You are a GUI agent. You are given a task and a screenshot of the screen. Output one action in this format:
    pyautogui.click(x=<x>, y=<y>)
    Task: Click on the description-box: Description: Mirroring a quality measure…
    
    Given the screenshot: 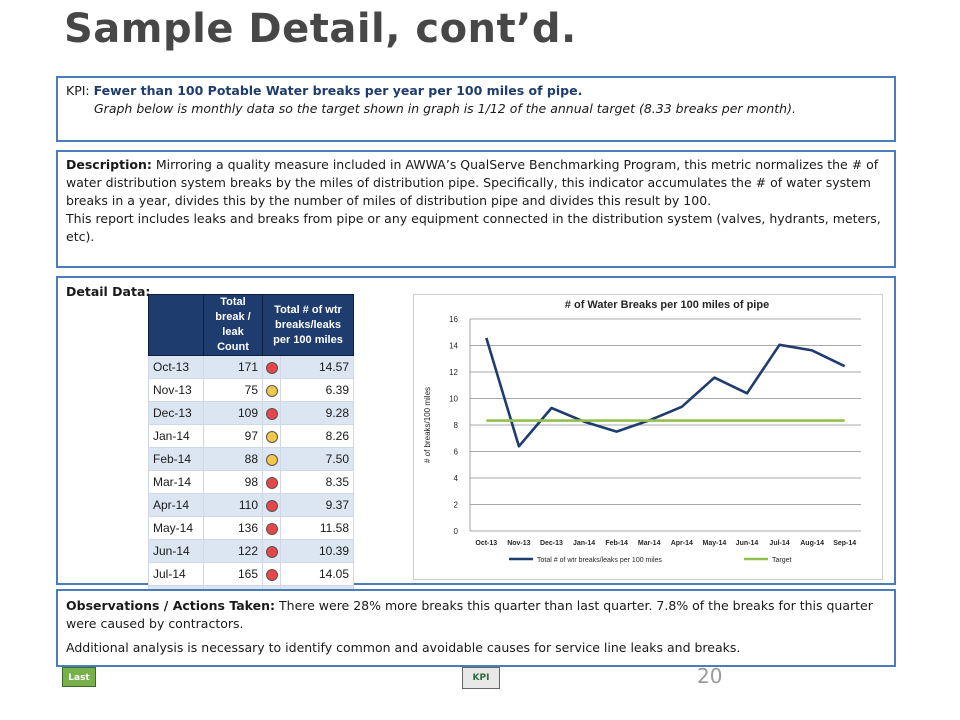 What is the action you would take?
    pyautogui.click(x=476, y=209)
    